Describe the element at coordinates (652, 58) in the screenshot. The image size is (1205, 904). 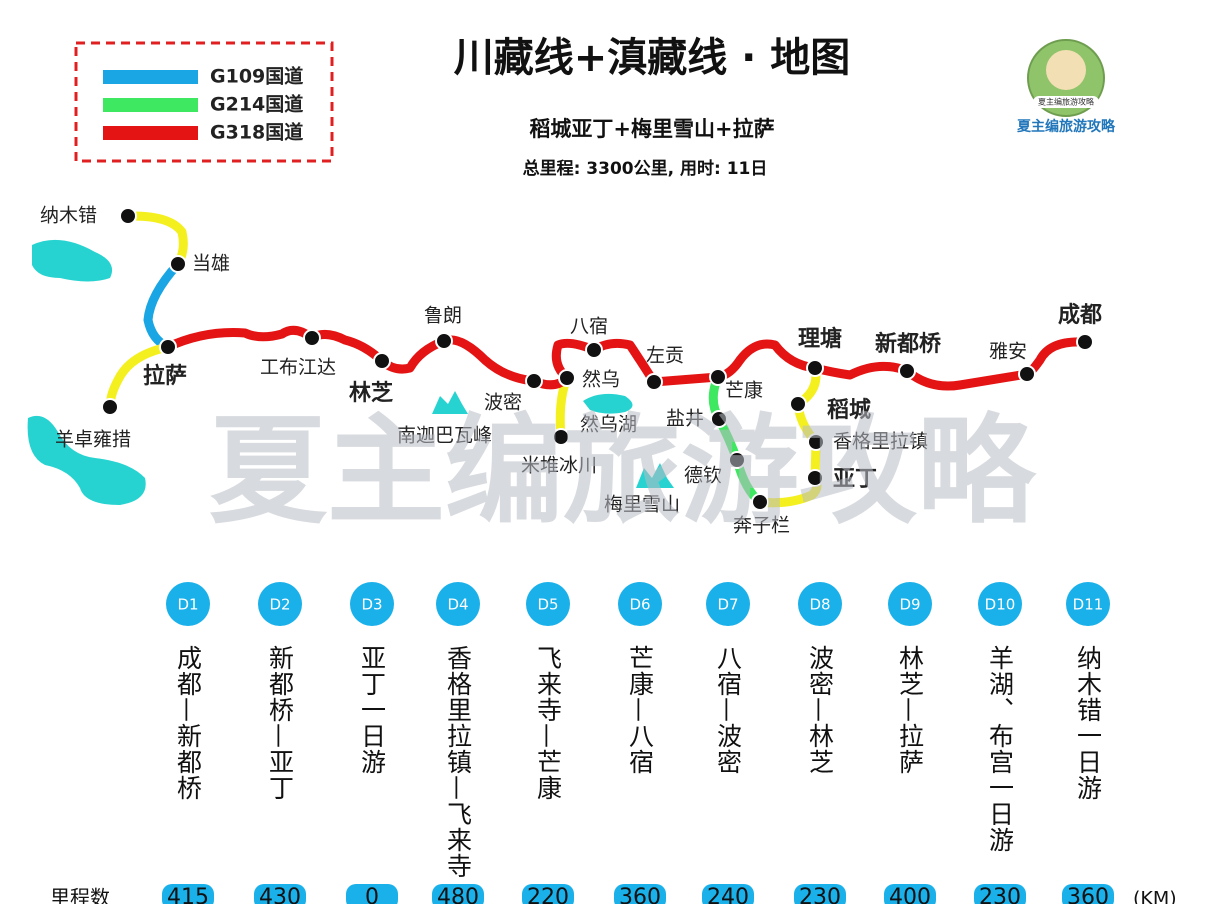
I see `title: 川藏线+滇藏线 · 地图` at that location.